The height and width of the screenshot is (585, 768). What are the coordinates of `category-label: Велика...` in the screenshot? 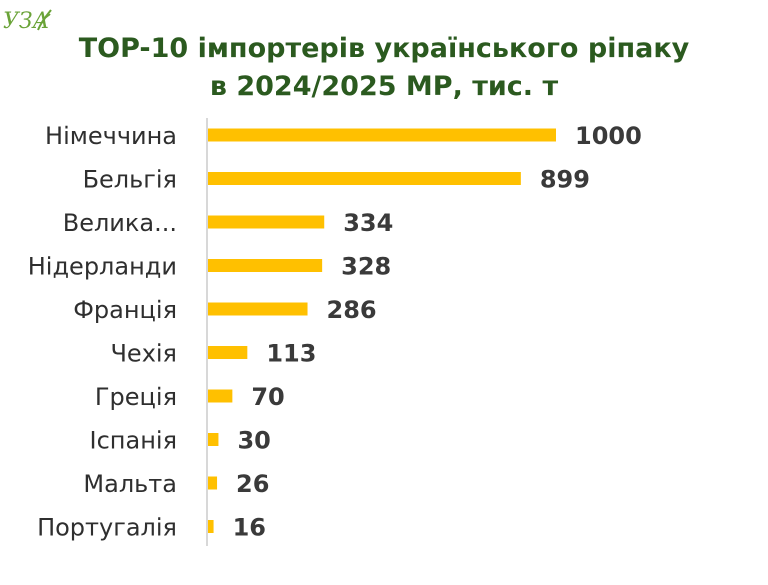 It's located at (120, 223).